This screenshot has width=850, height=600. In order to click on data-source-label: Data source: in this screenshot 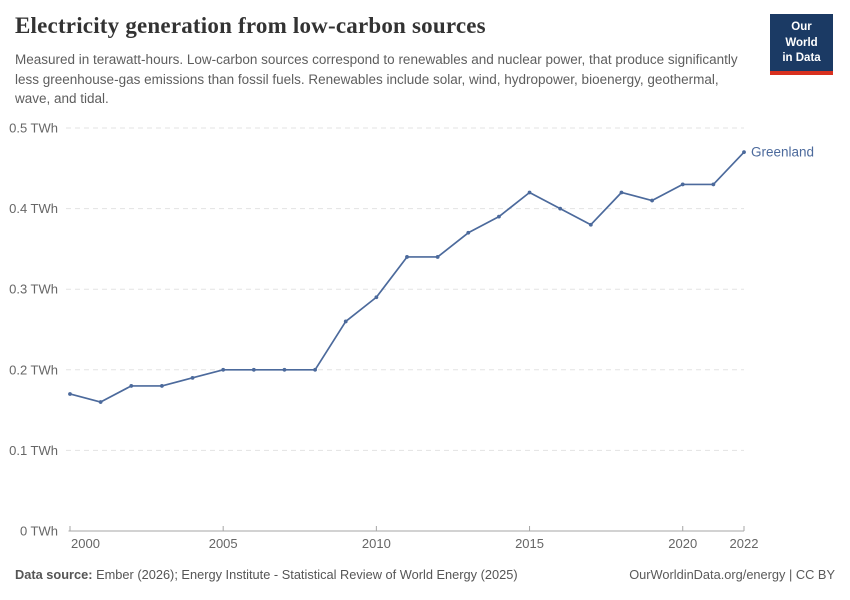, I will do `click(54, 574)`.